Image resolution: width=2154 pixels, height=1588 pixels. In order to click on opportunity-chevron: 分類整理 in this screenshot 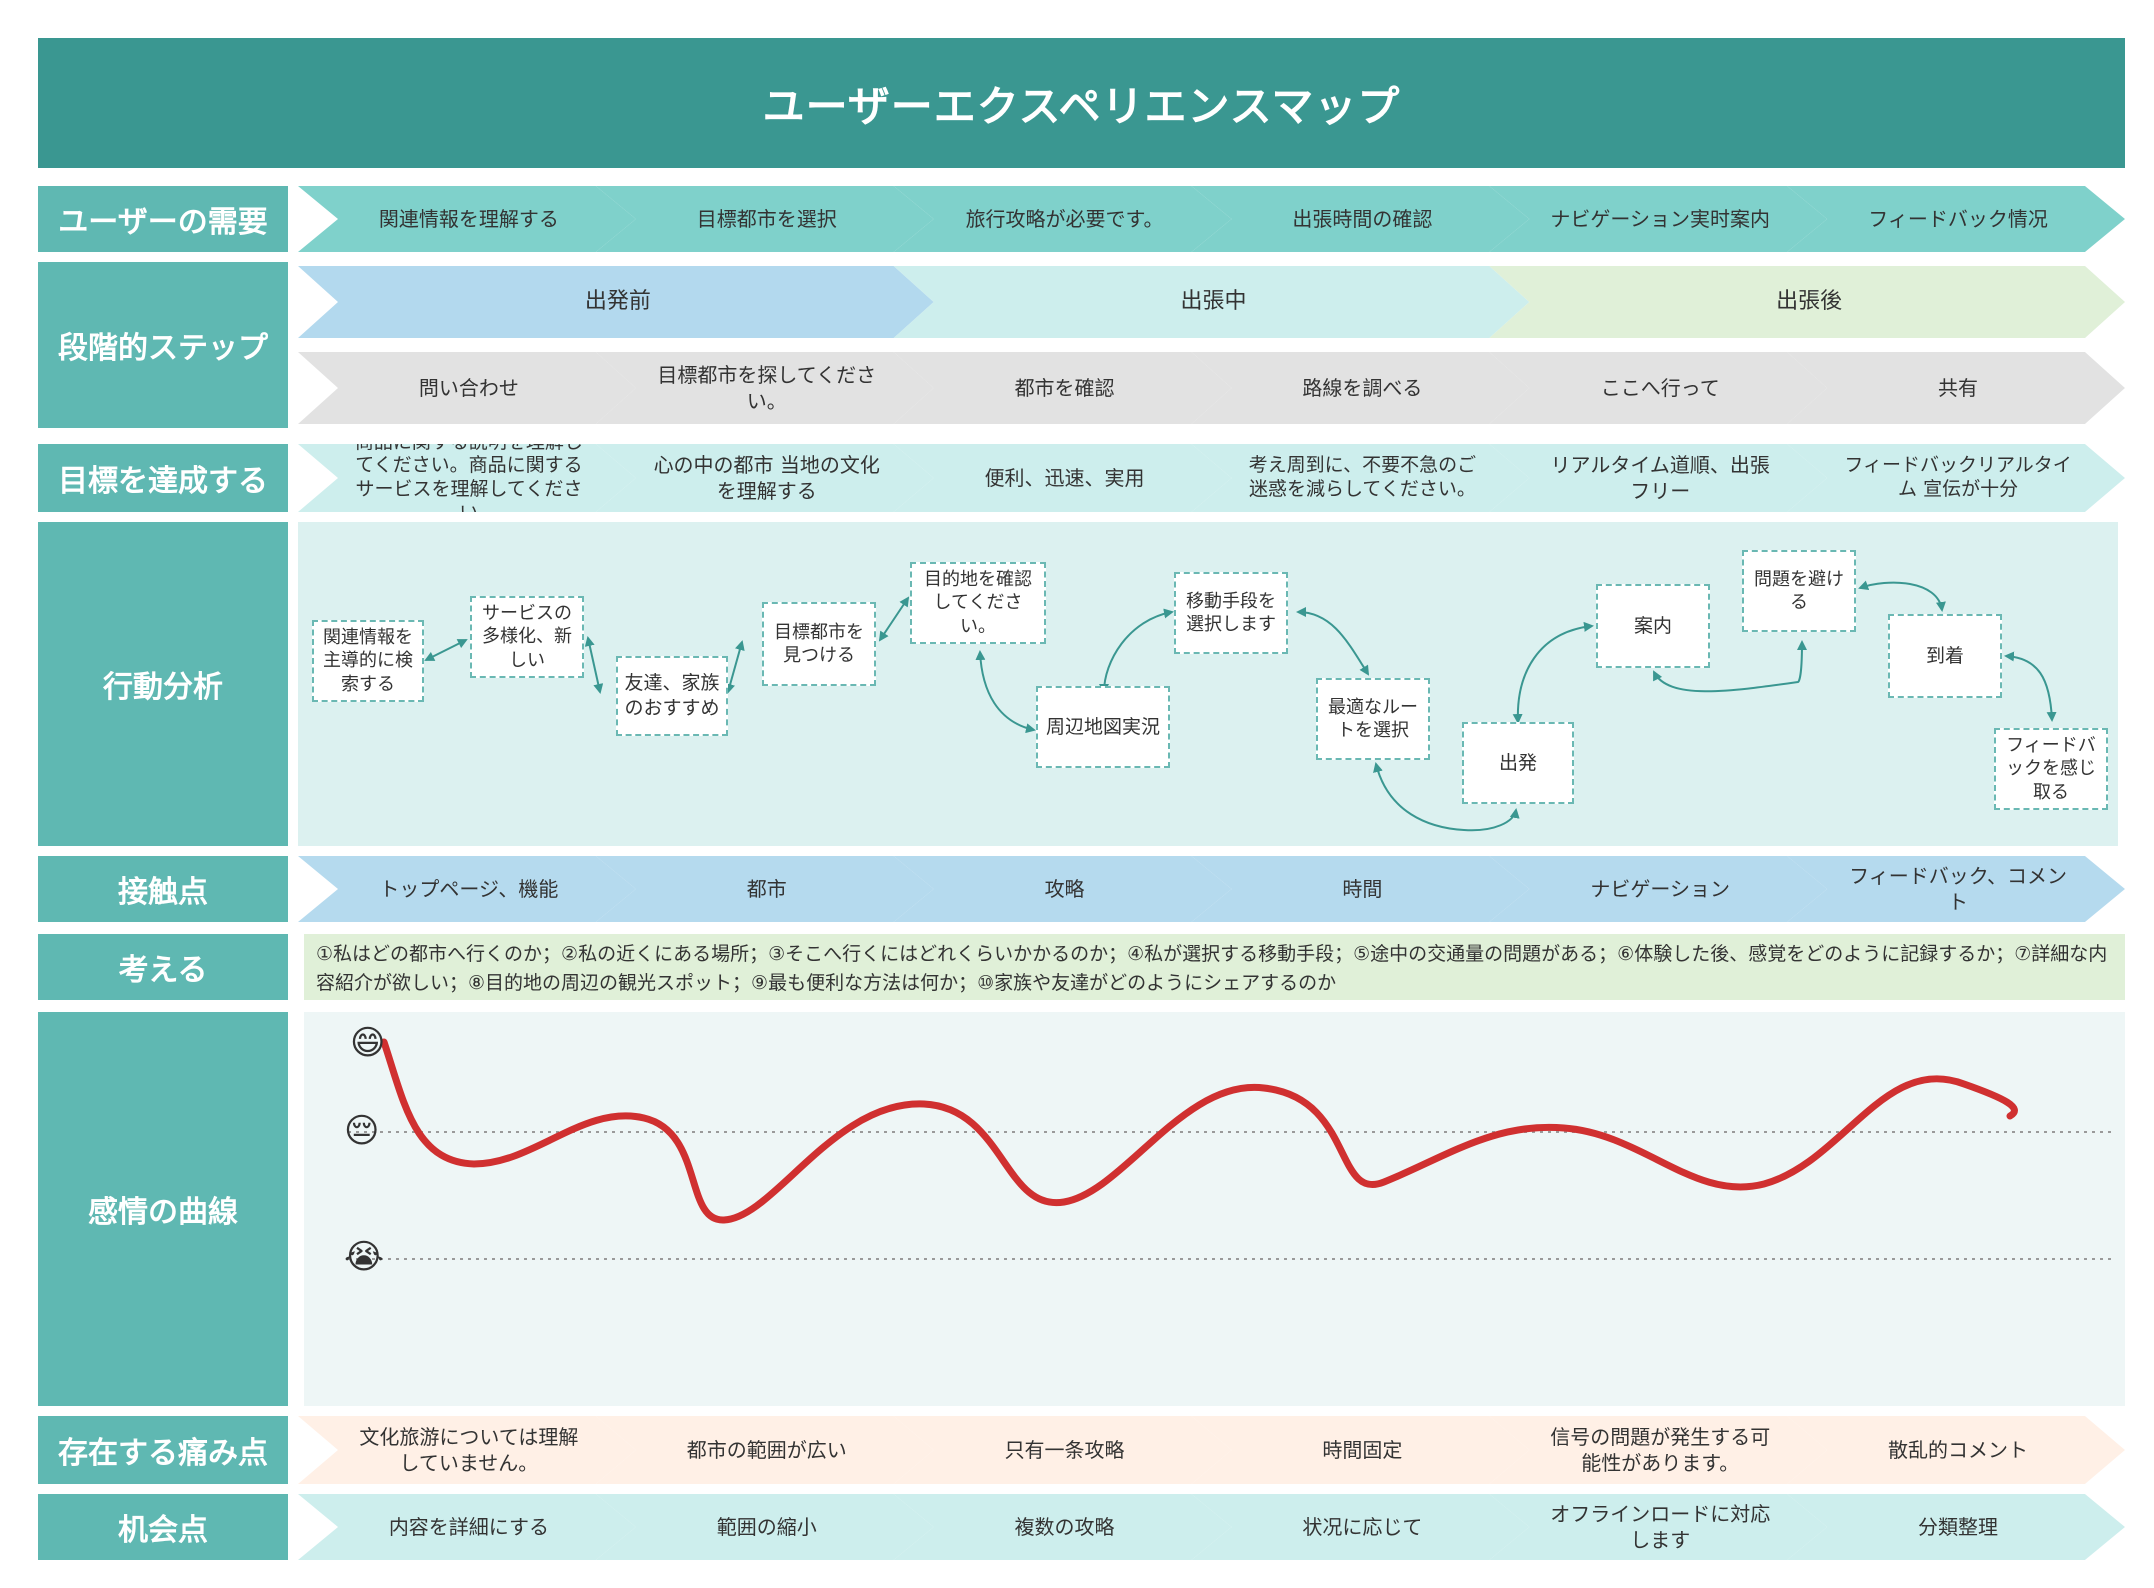, I will do `click(1956, 1527)`.